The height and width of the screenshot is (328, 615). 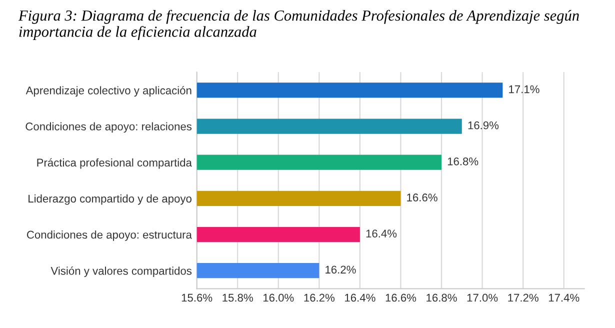 I want to click on x-tick-label: 15.8%, so click(x=237, y=298).